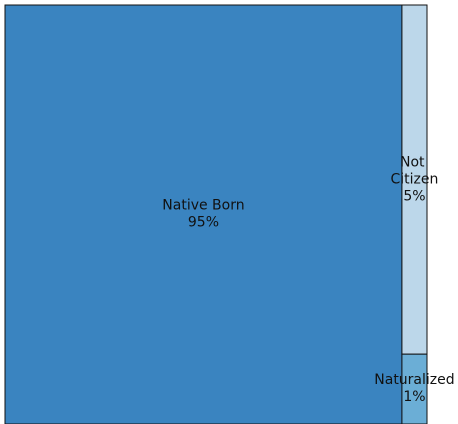 Image resolution: width=458 pixels, height=424 pixels. I want to click on treemap-cell, so click(414, 179).